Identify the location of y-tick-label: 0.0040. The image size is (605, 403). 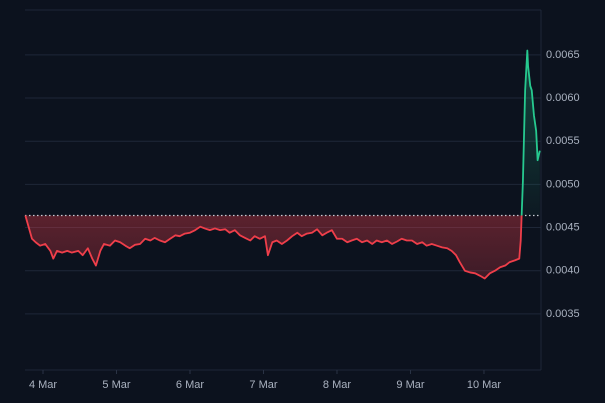
(563, 271).